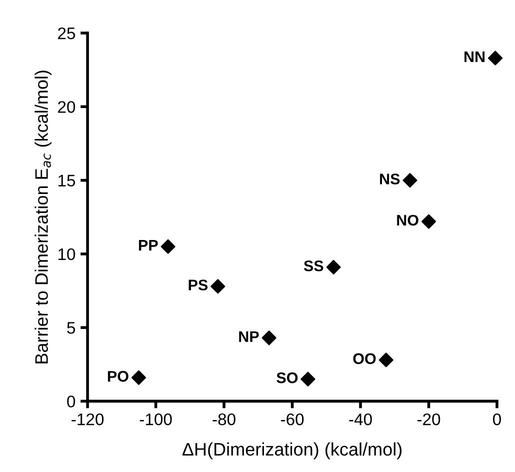 This screenshot has height=472, width=515. Describe the element at coordinates (67, 33) in the screenshot. I see `y-tick-label: 25` at that location.